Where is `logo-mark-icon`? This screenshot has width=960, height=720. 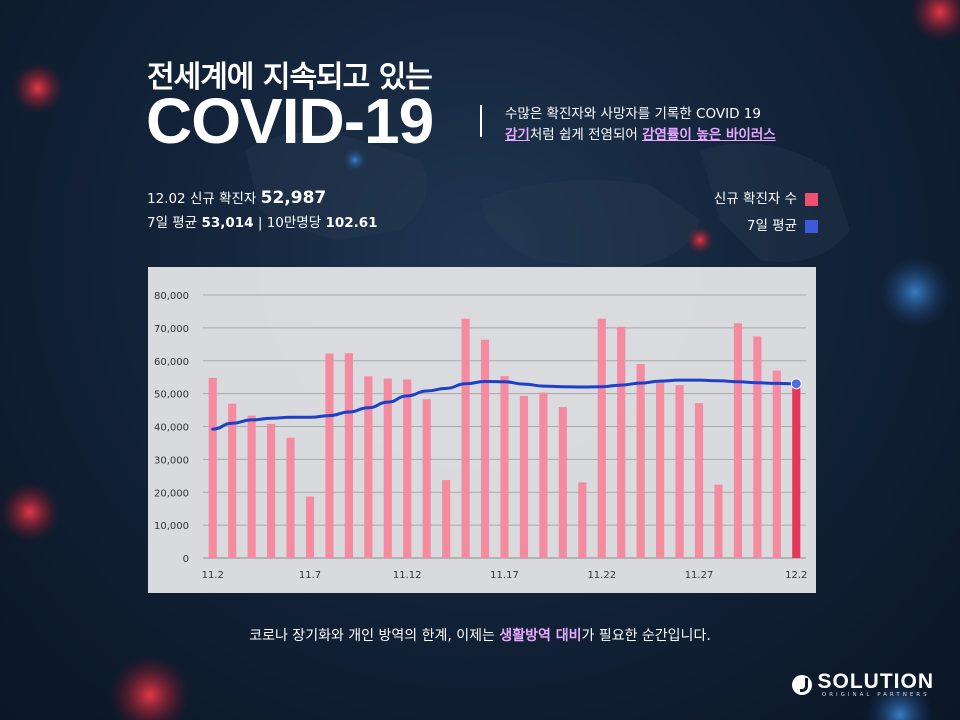 logo-mark-icon is located at coordinates (801, 685).